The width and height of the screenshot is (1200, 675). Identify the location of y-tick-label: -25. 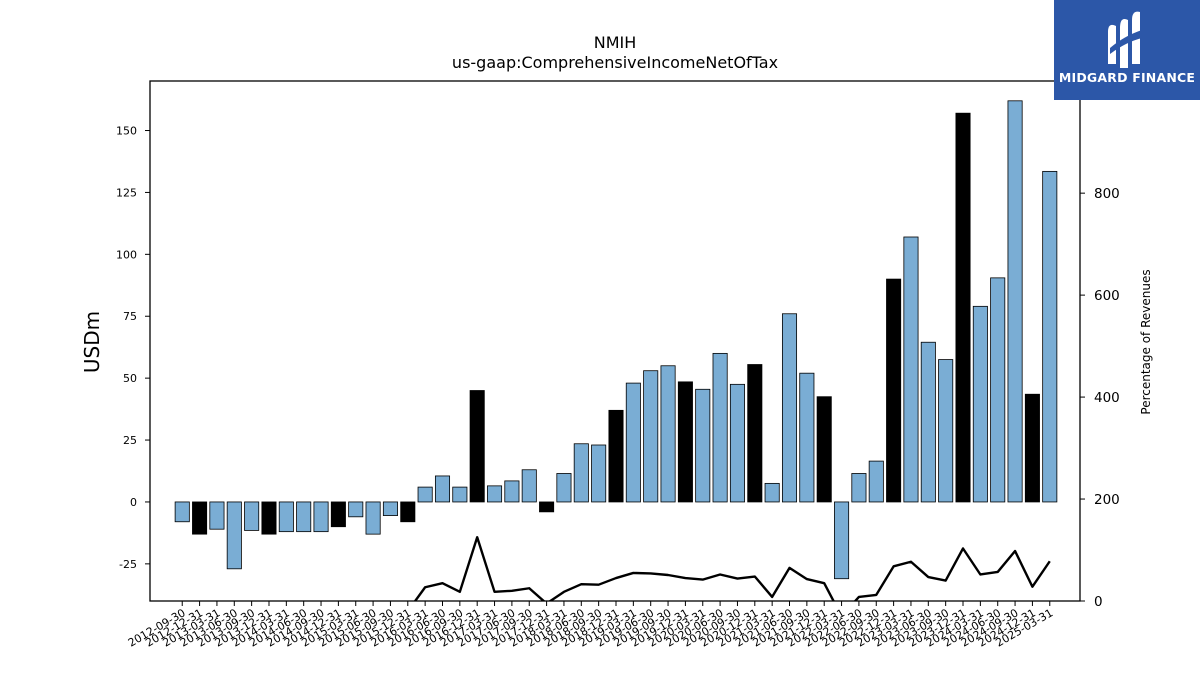
(128, 564).